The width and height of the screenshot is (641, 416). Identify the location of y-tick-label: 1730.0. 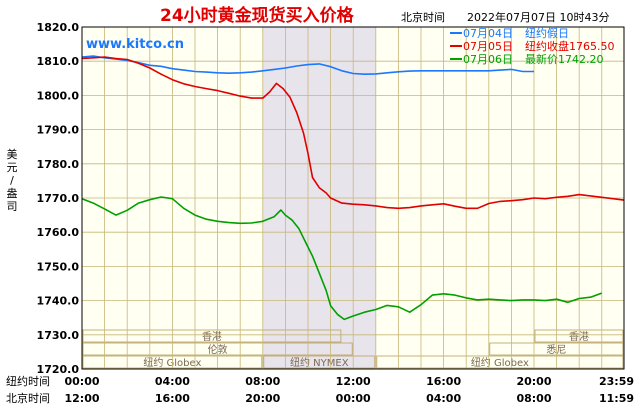
(58, 335).